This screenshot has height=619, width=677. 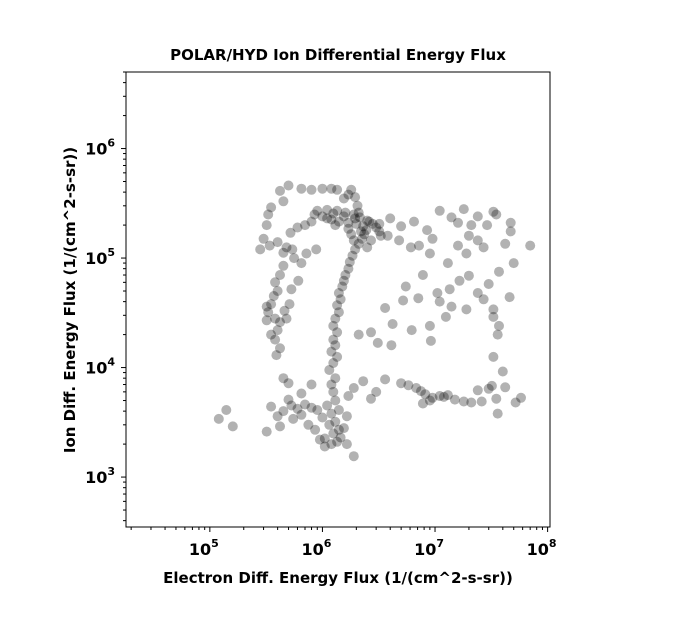 What do you see at coordinates (542, 548) in the screenshot?
I see `x-tick-label: 108` at bounding box center [542, 548].